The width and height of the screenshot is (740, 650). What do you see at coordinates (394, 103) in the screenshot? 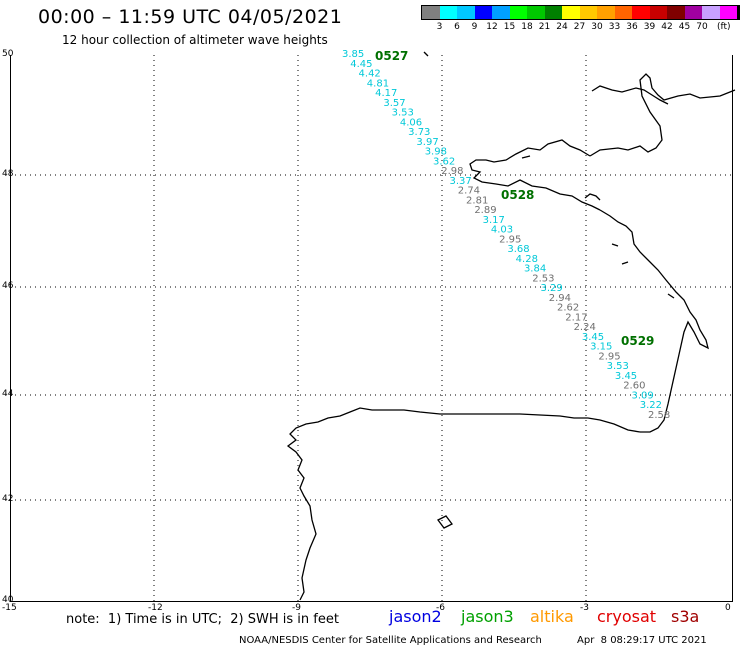
I see `swh-value: 3.57` at bounding box center [394, 103].